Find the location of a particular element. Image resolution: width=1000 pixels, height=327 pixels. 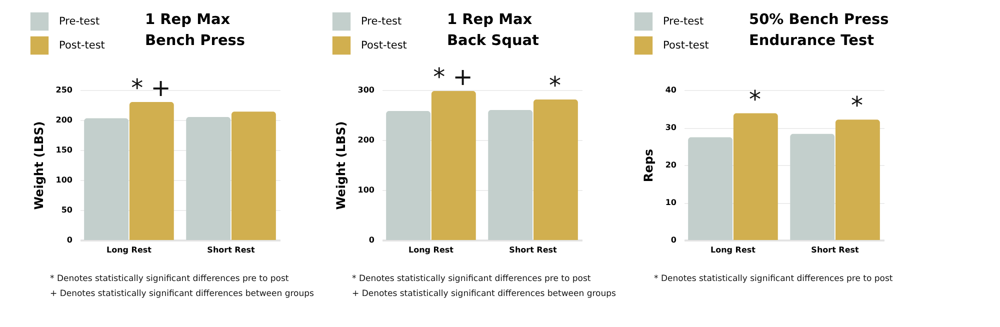

chart-subtitle: Back Squat is located at coordinates (493, 41).